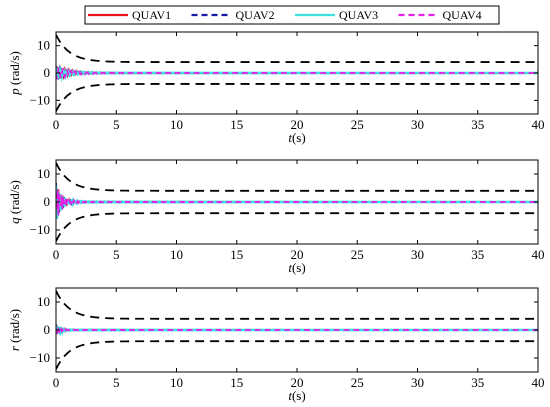 This screenshot has height=407, width=550. I want to click on y-axis-label: r (rad/s), so click(14, 330).